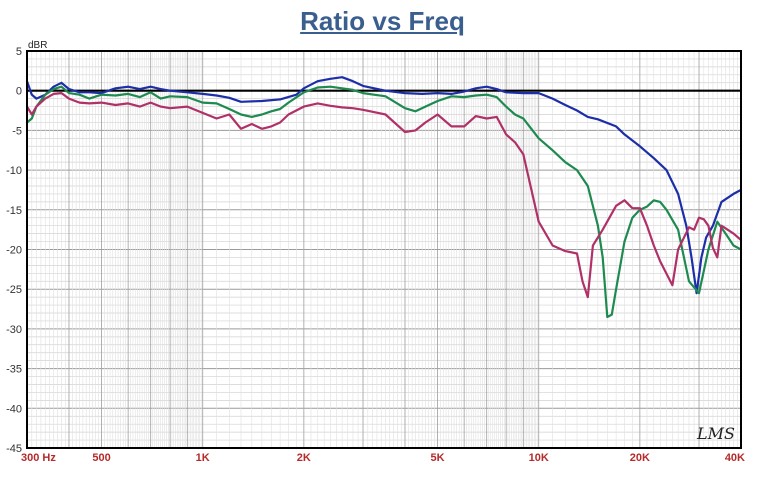 The height and width of the screenshot is (481, 765). What do you see at coordinates (14, 449) in the screenshot?
I see `y-tick-label: -45` at bounding box center [14, 449].